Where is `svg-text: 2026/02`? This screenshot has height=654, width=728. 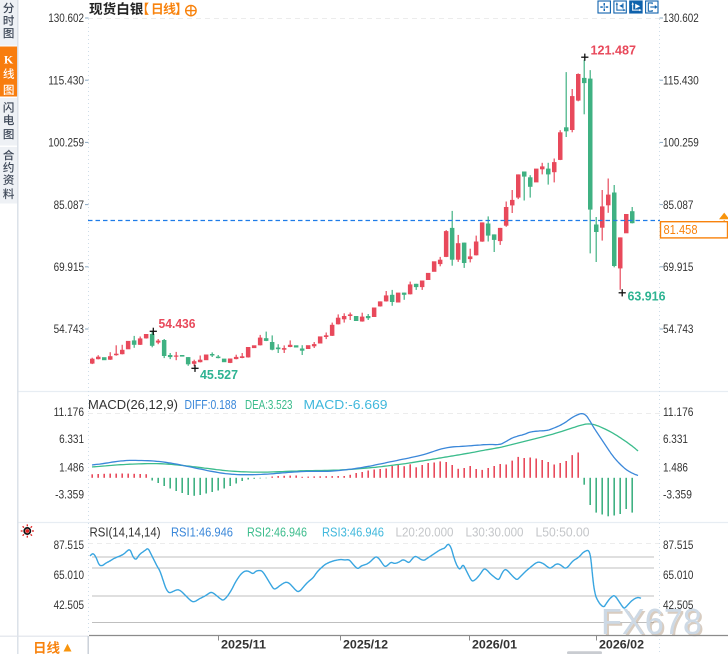 svg-text: 2026/02 is located at coordinates (621, 645).